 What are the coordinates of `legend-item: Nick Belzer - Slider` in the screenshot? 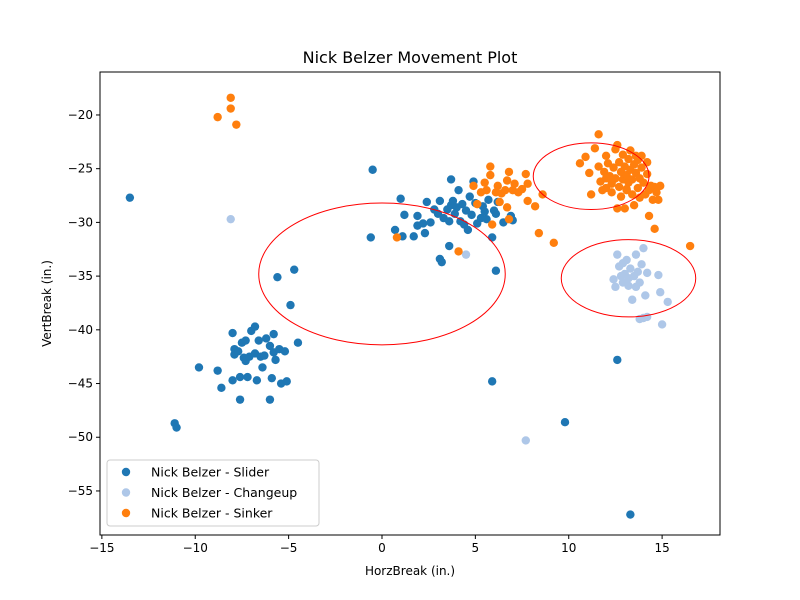 It's located at (195, 472).